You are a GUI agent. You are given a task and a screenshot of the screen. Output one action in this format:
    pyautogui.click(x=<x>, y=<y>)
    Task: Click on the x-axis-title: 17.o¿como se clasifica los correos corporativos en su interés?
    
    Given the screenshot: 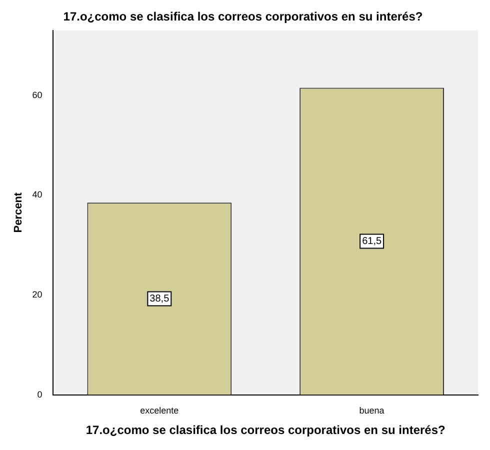 What is the action you would take?
    pyautogui.click(x=266, y=430)
    